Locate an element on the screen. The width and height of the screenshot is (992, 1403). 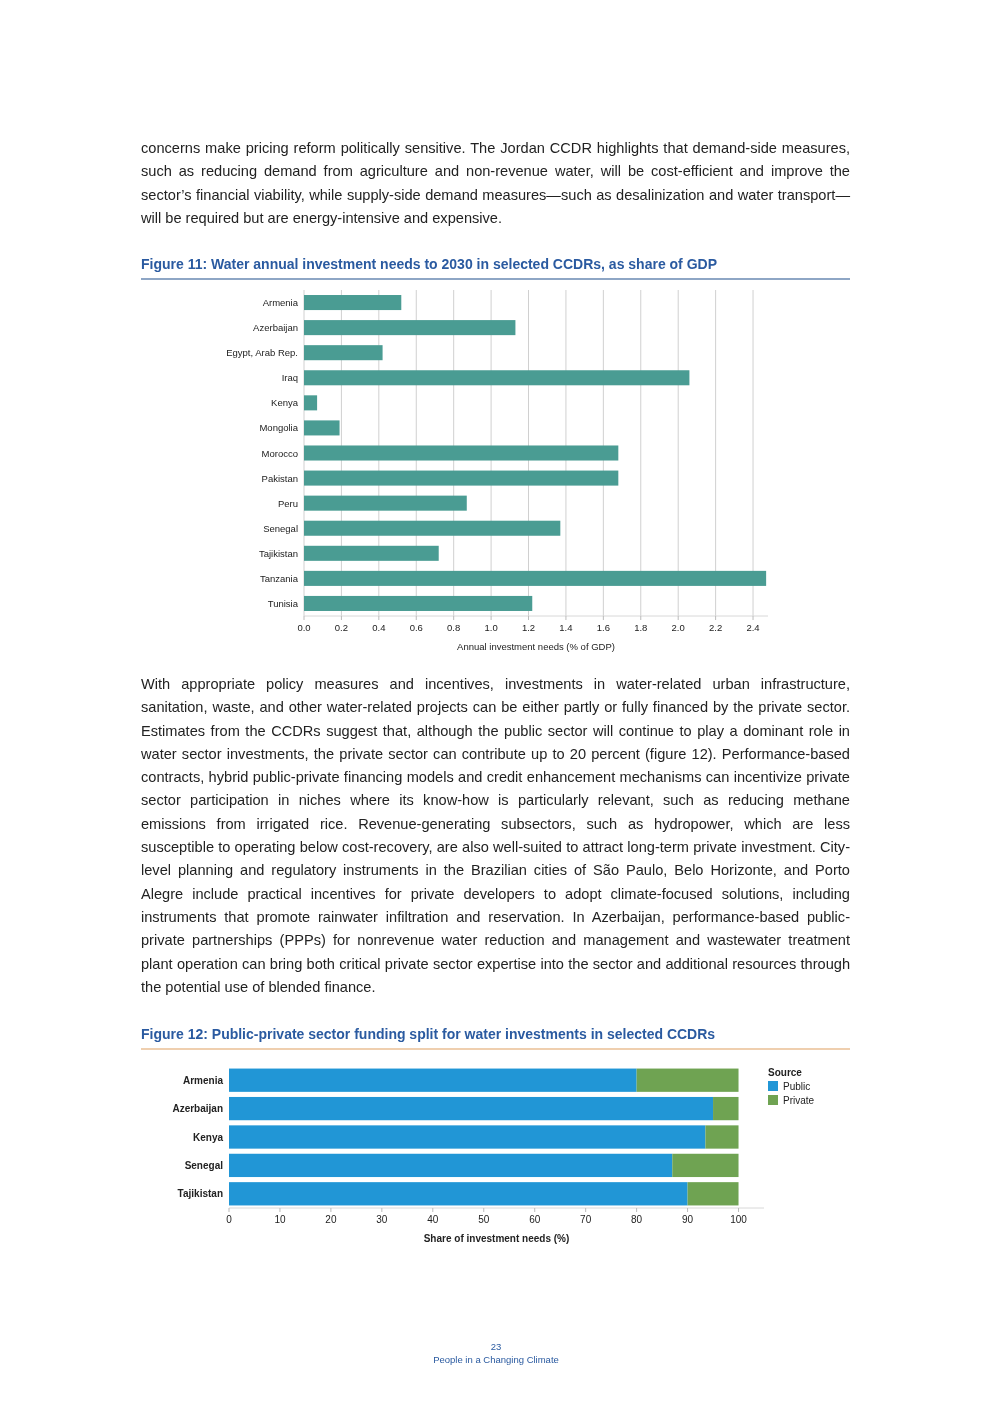
x-tick-label: 1.0 is located at coordinates (491, 627).